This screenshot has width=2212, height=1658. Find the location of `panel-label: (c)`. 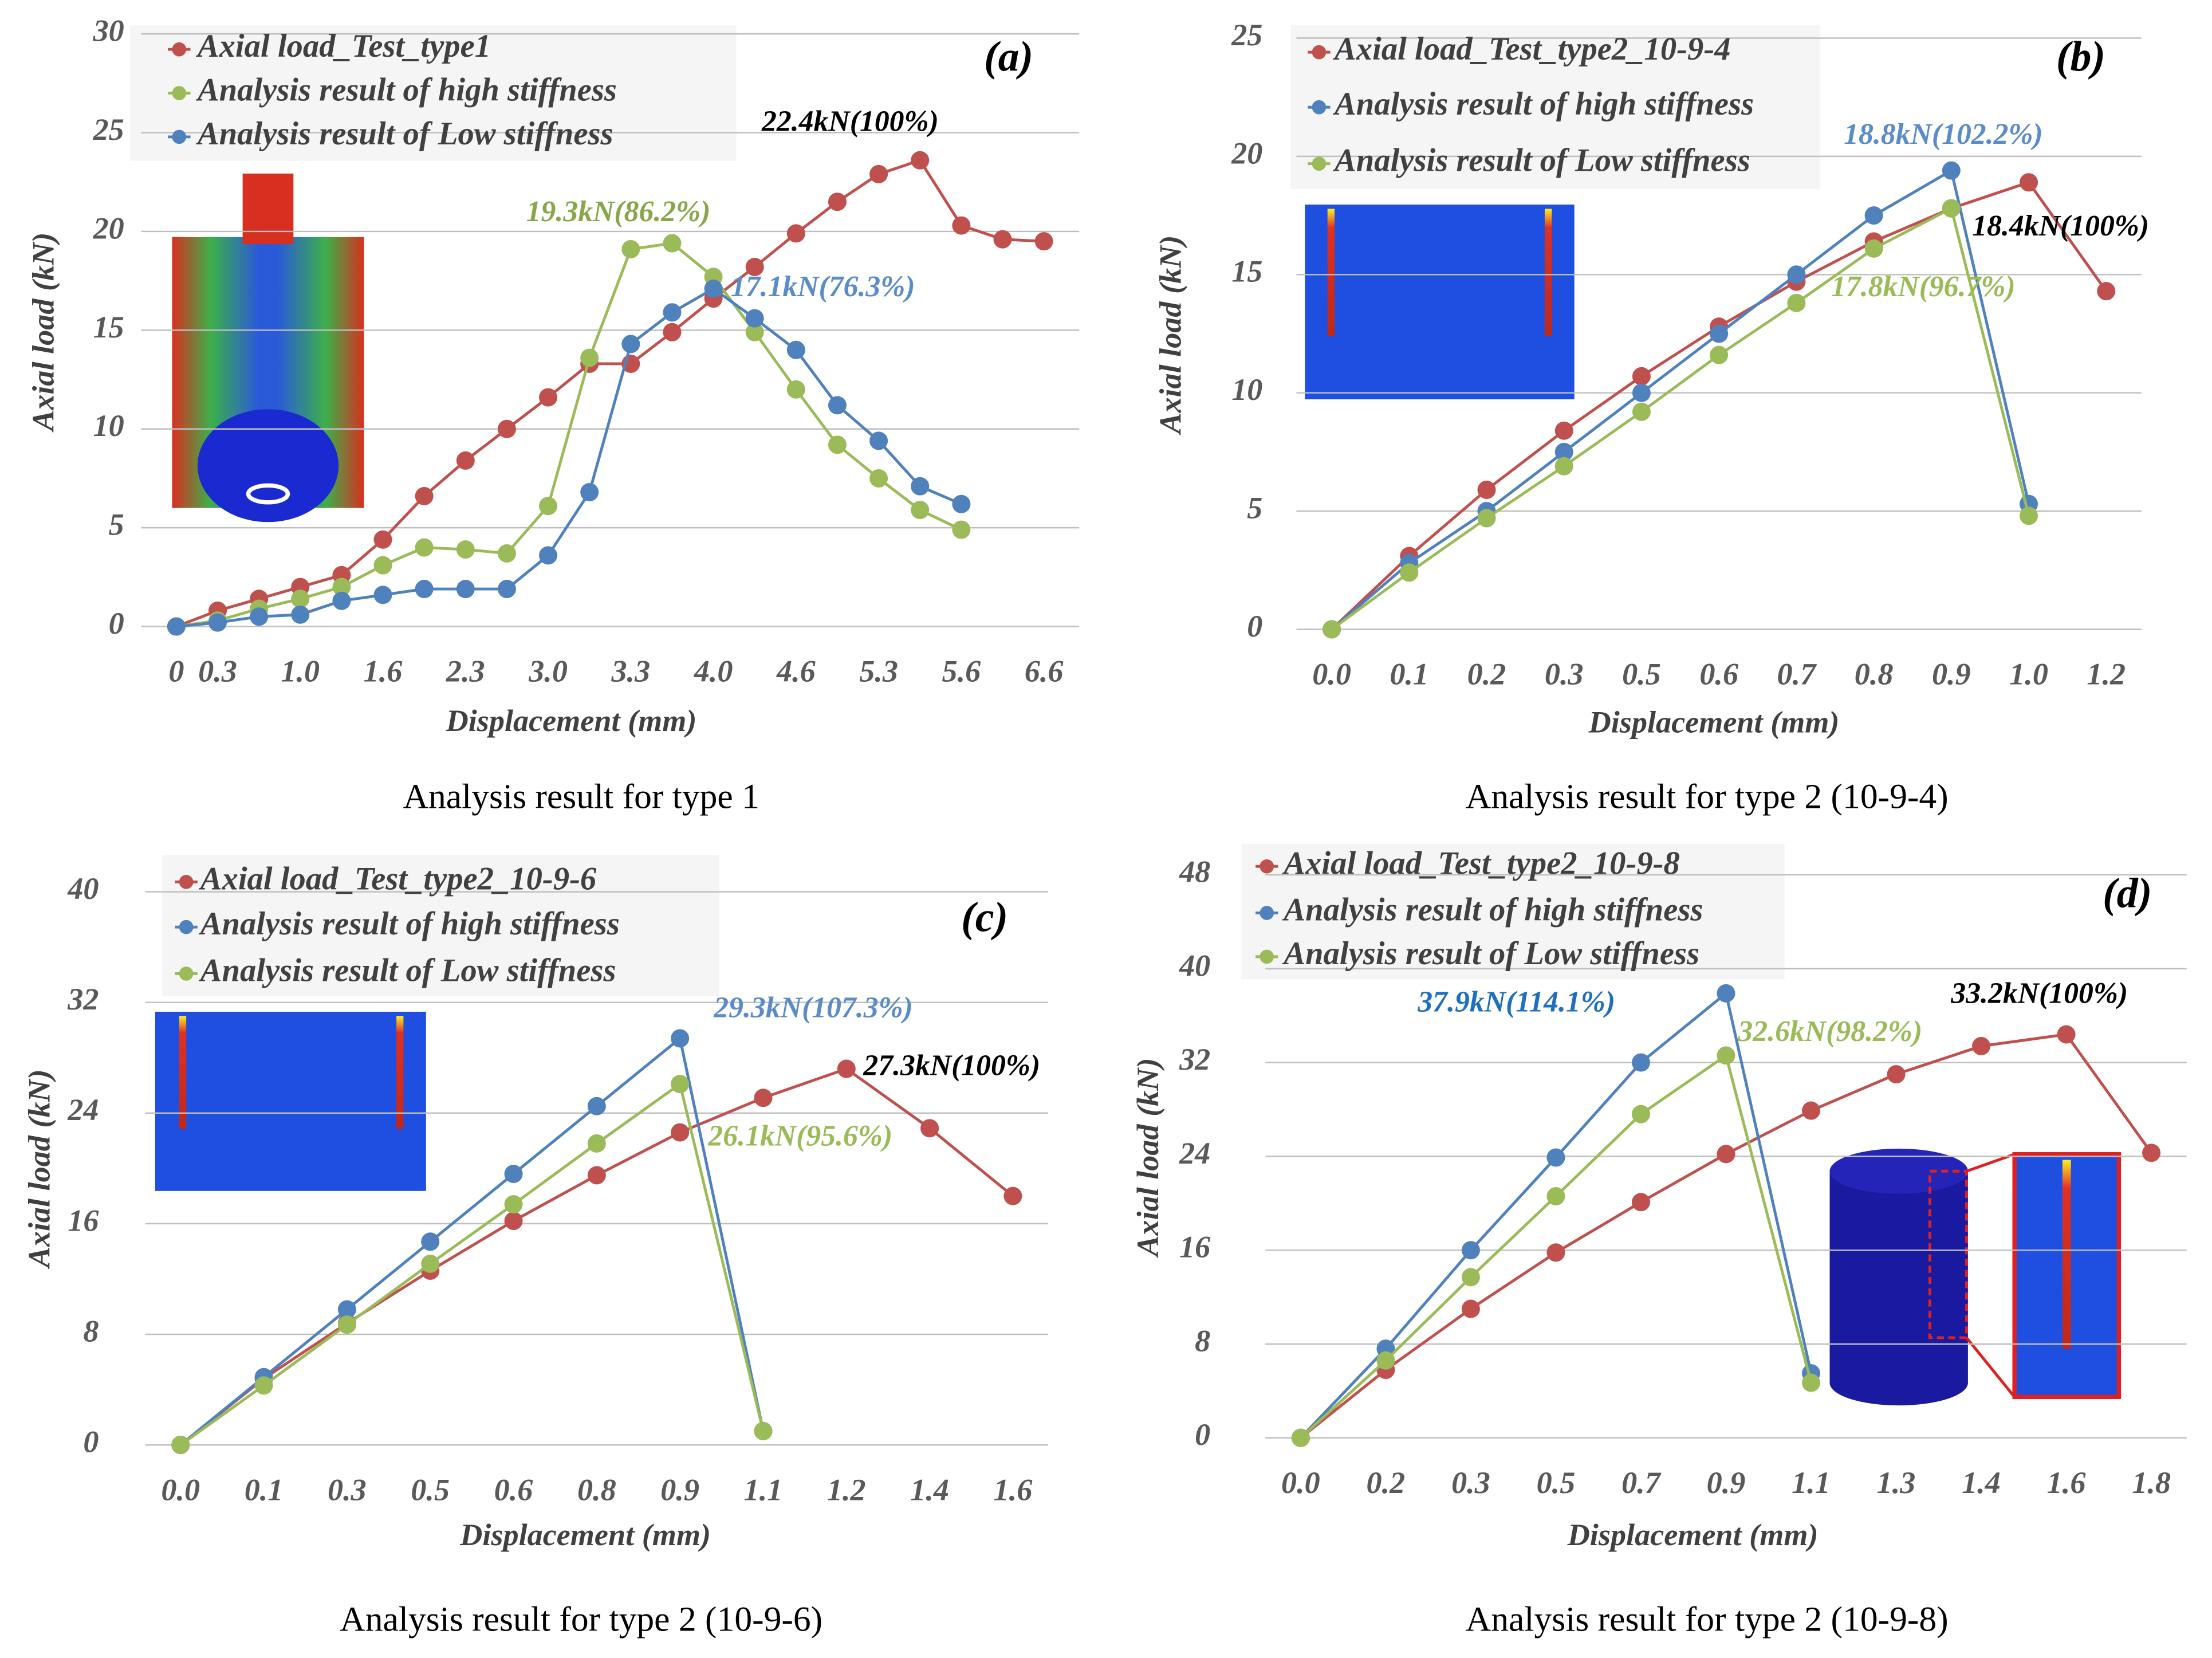

panel-label: (c) is located at coordinates (984, 916).